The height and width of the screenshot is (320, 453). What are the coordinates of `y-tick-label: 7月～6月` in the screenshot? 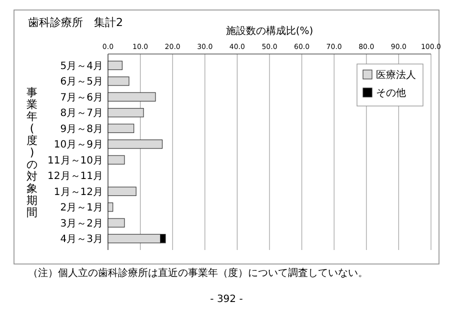 It's located at (81, 98).